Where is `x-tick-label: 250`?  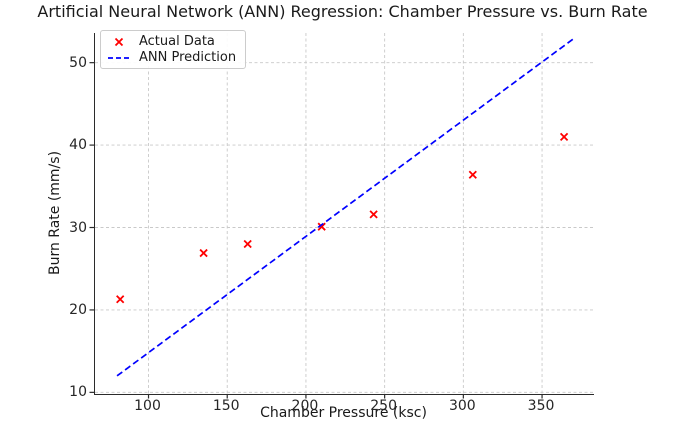 x-tick-label: 250 is located at coordinates (383, 406).